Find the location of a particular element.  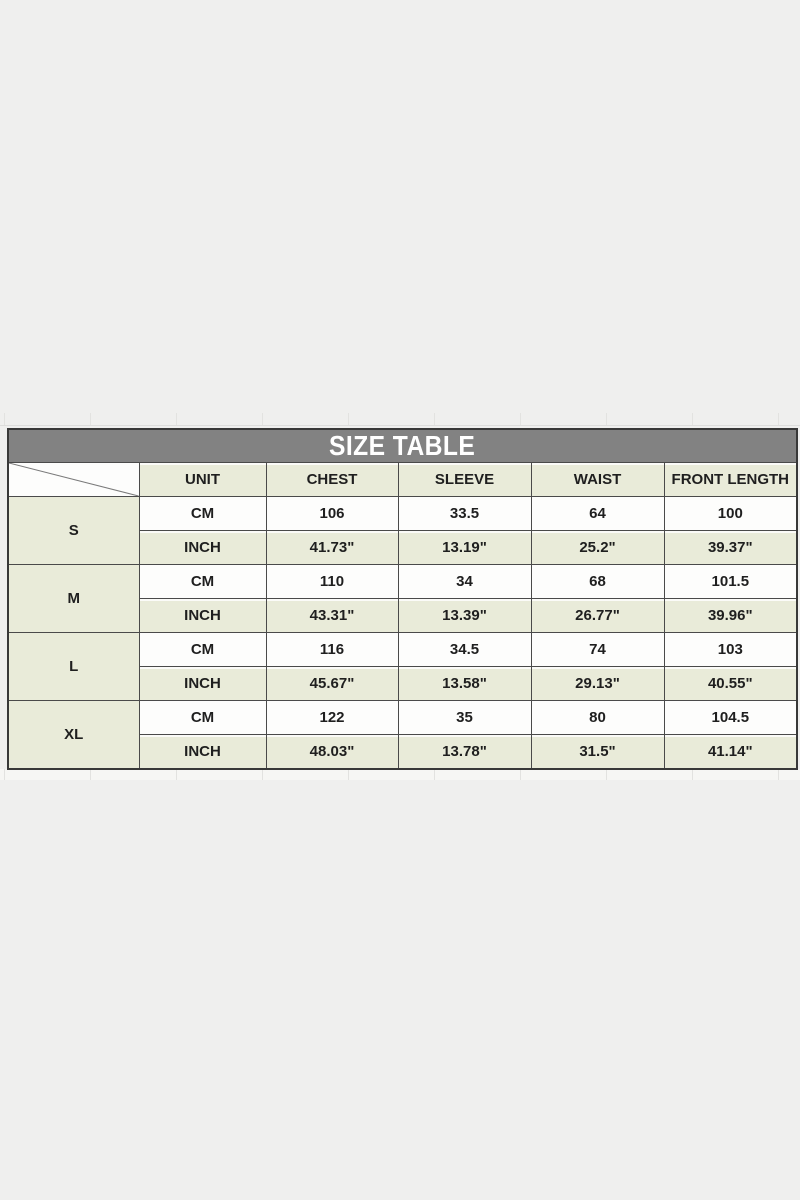

column-header-waist: WAIST is located at coordinates (597, 479).